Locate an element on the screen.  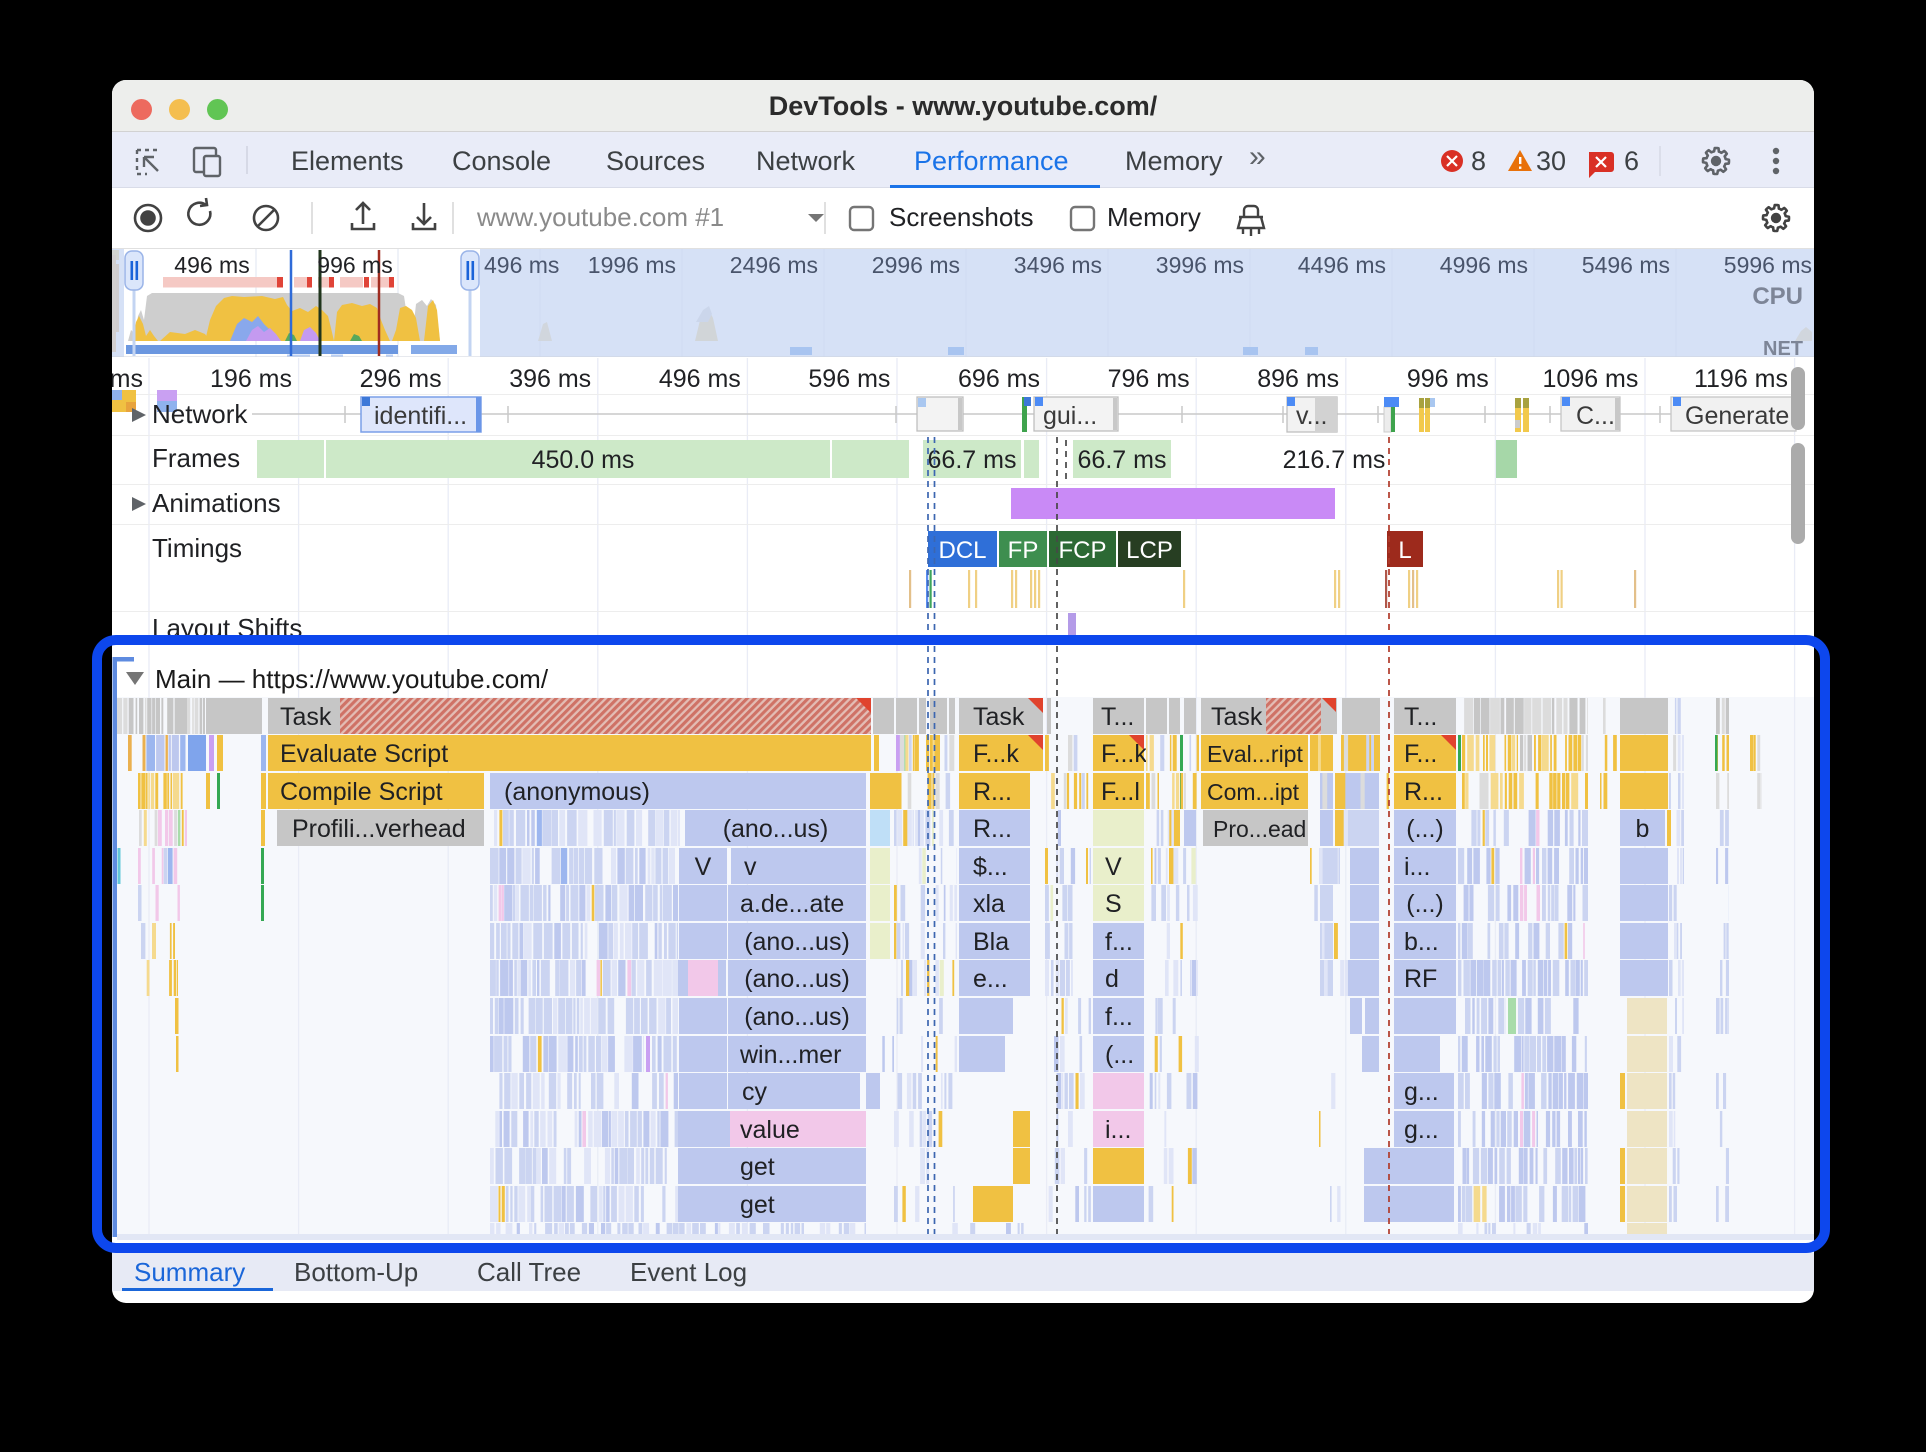
svg-text: 5996 ms is located at coordinates (1768, 265).